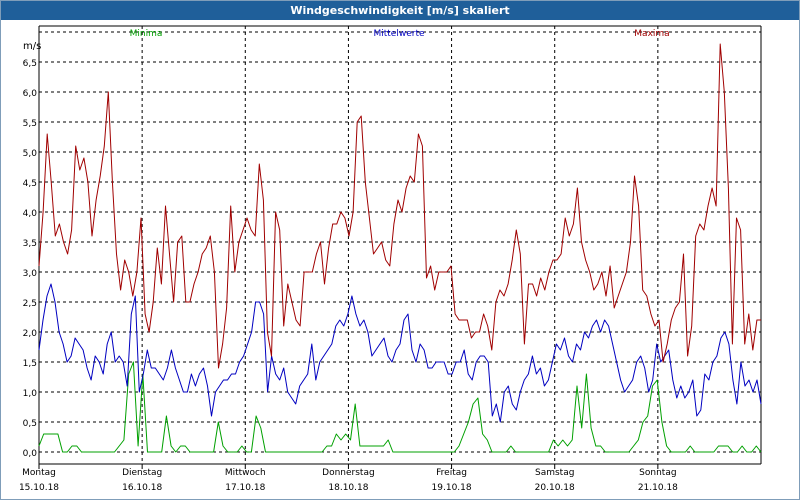 Image resolution: width=800 pixels, height=500 pixels. What do you see at coordinates (39, 473) in the screenshot?
I see `x-tick-day-label: Montag` at bounding box center [39, 473].